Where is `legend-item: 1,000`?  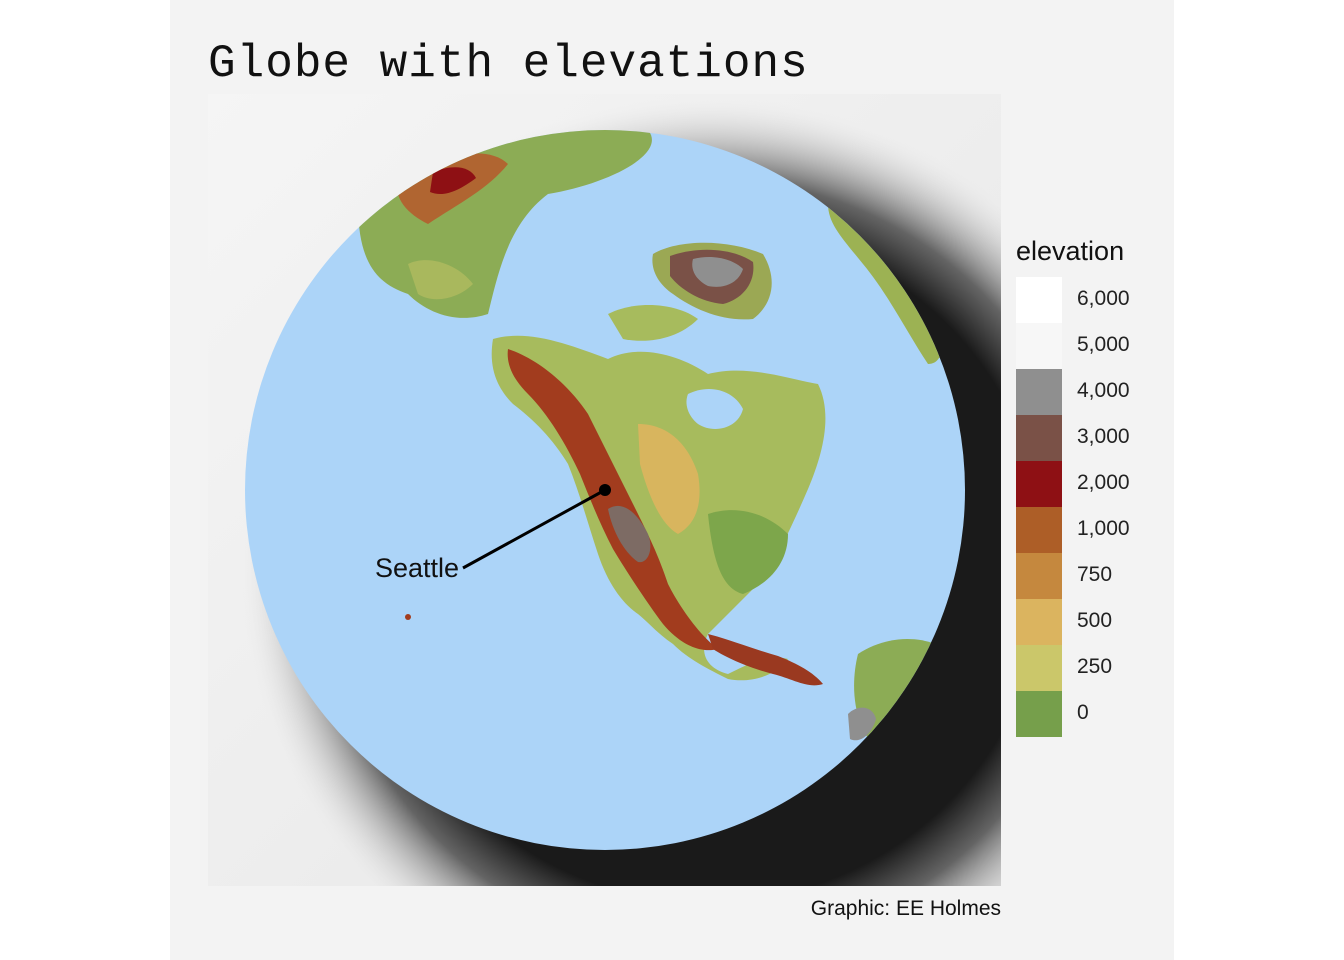 legend-item: 1,000 is located at coordinates (1091, 530).